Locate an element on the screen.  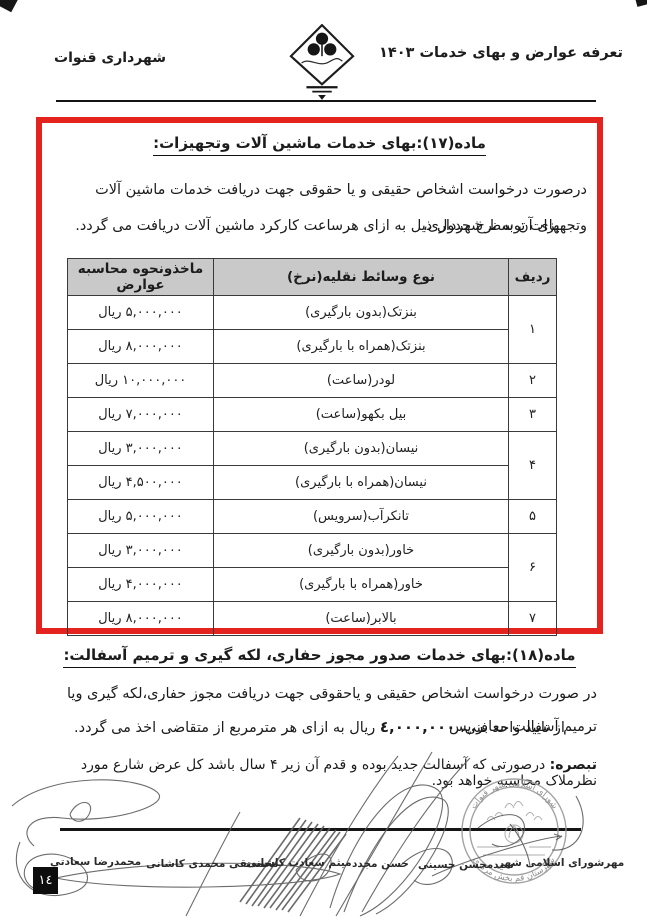
signatory-name: حسن مجدد is located at coordinates (380, 864).